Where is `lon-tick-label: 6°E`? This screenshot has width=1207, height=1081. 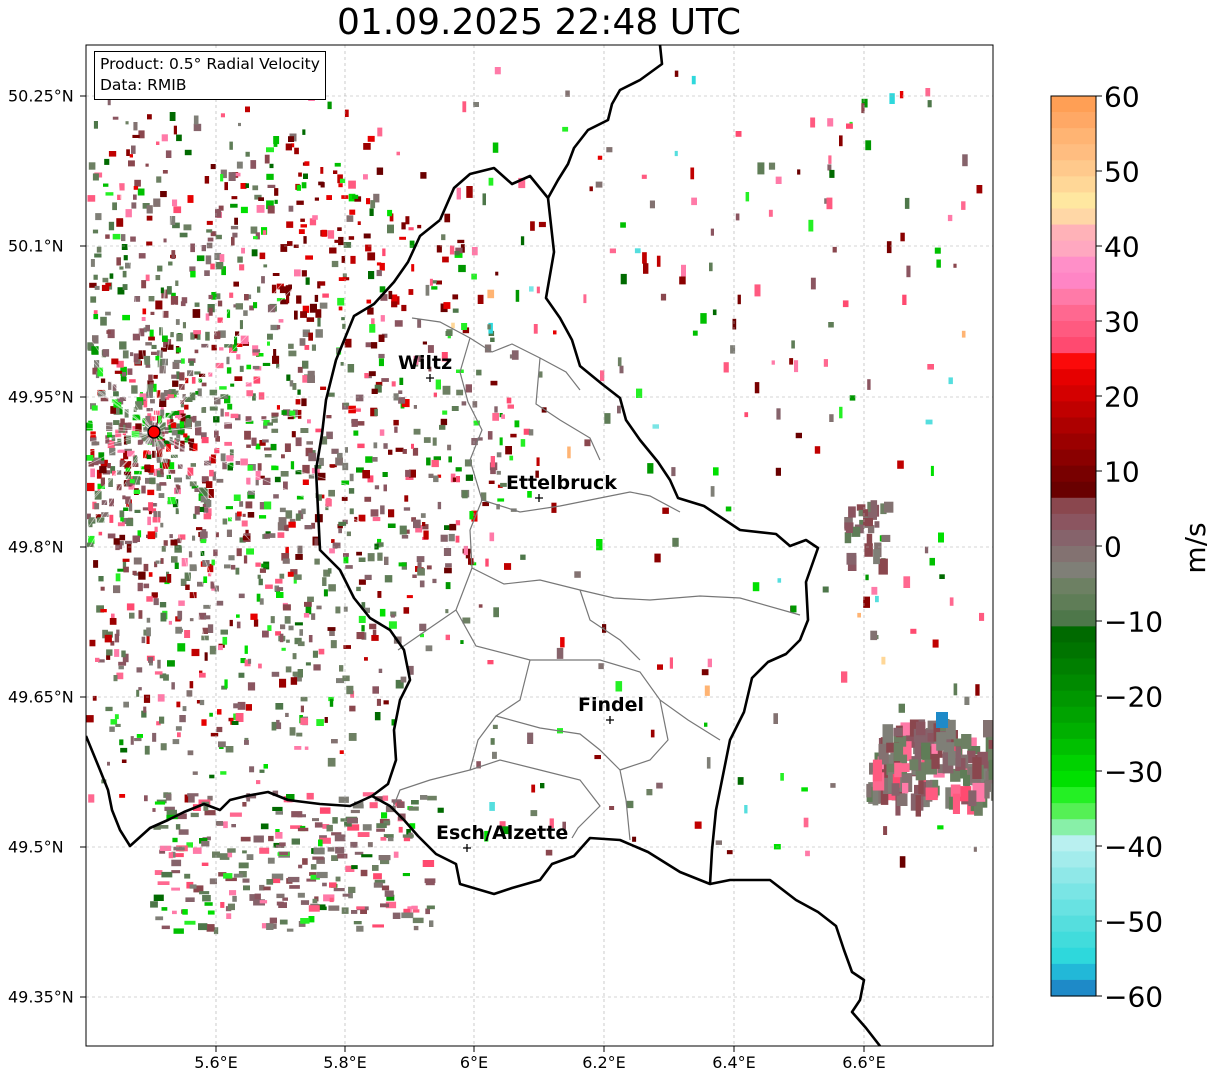 lon-tick-label: 6°E is located at coordinates (474, 1062).